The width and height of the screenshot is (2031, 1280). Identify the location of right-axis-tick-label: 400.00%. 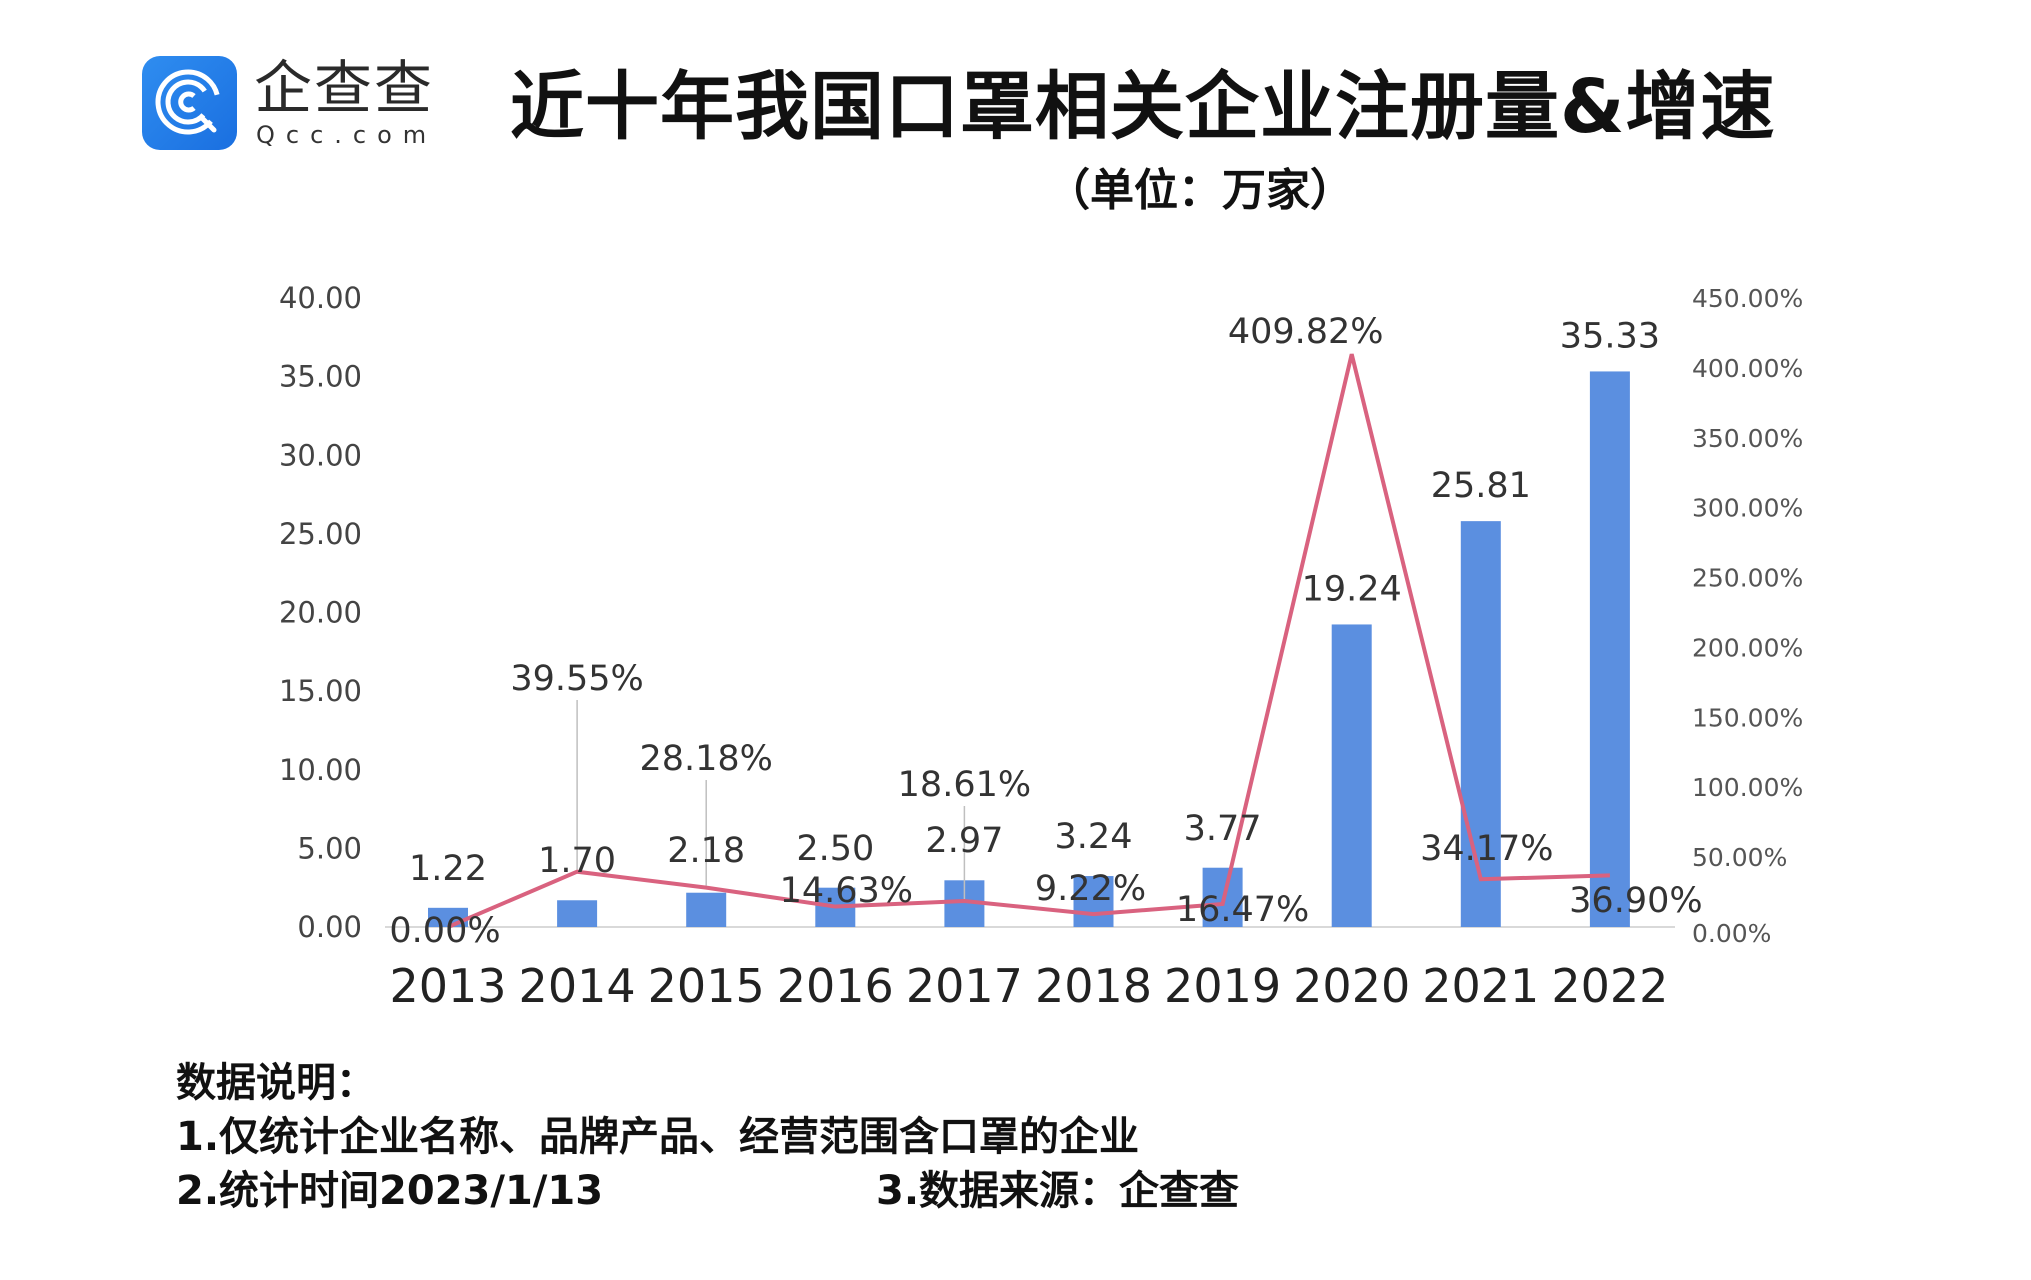
(1747, 368).